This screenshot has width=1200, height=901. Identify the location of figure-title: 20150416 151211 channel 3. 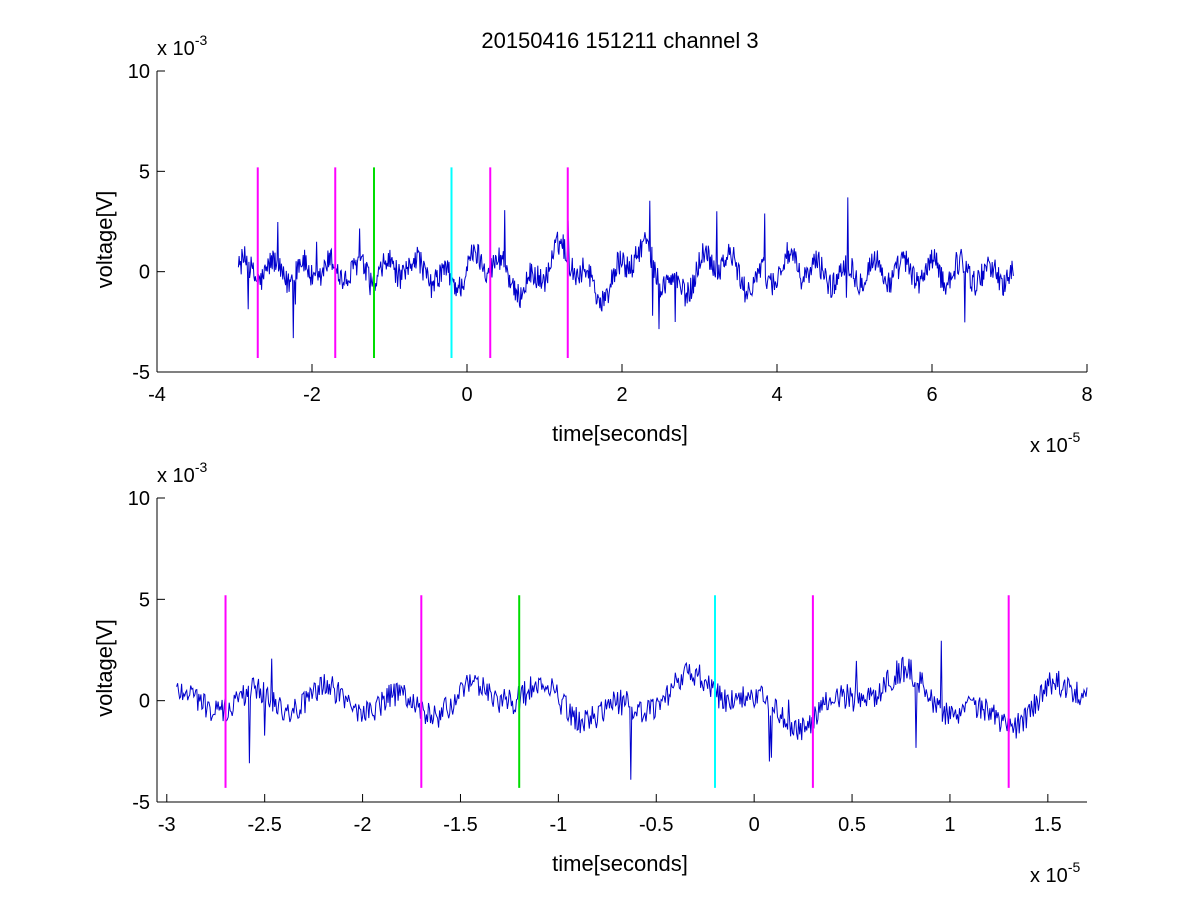
(619, 40).